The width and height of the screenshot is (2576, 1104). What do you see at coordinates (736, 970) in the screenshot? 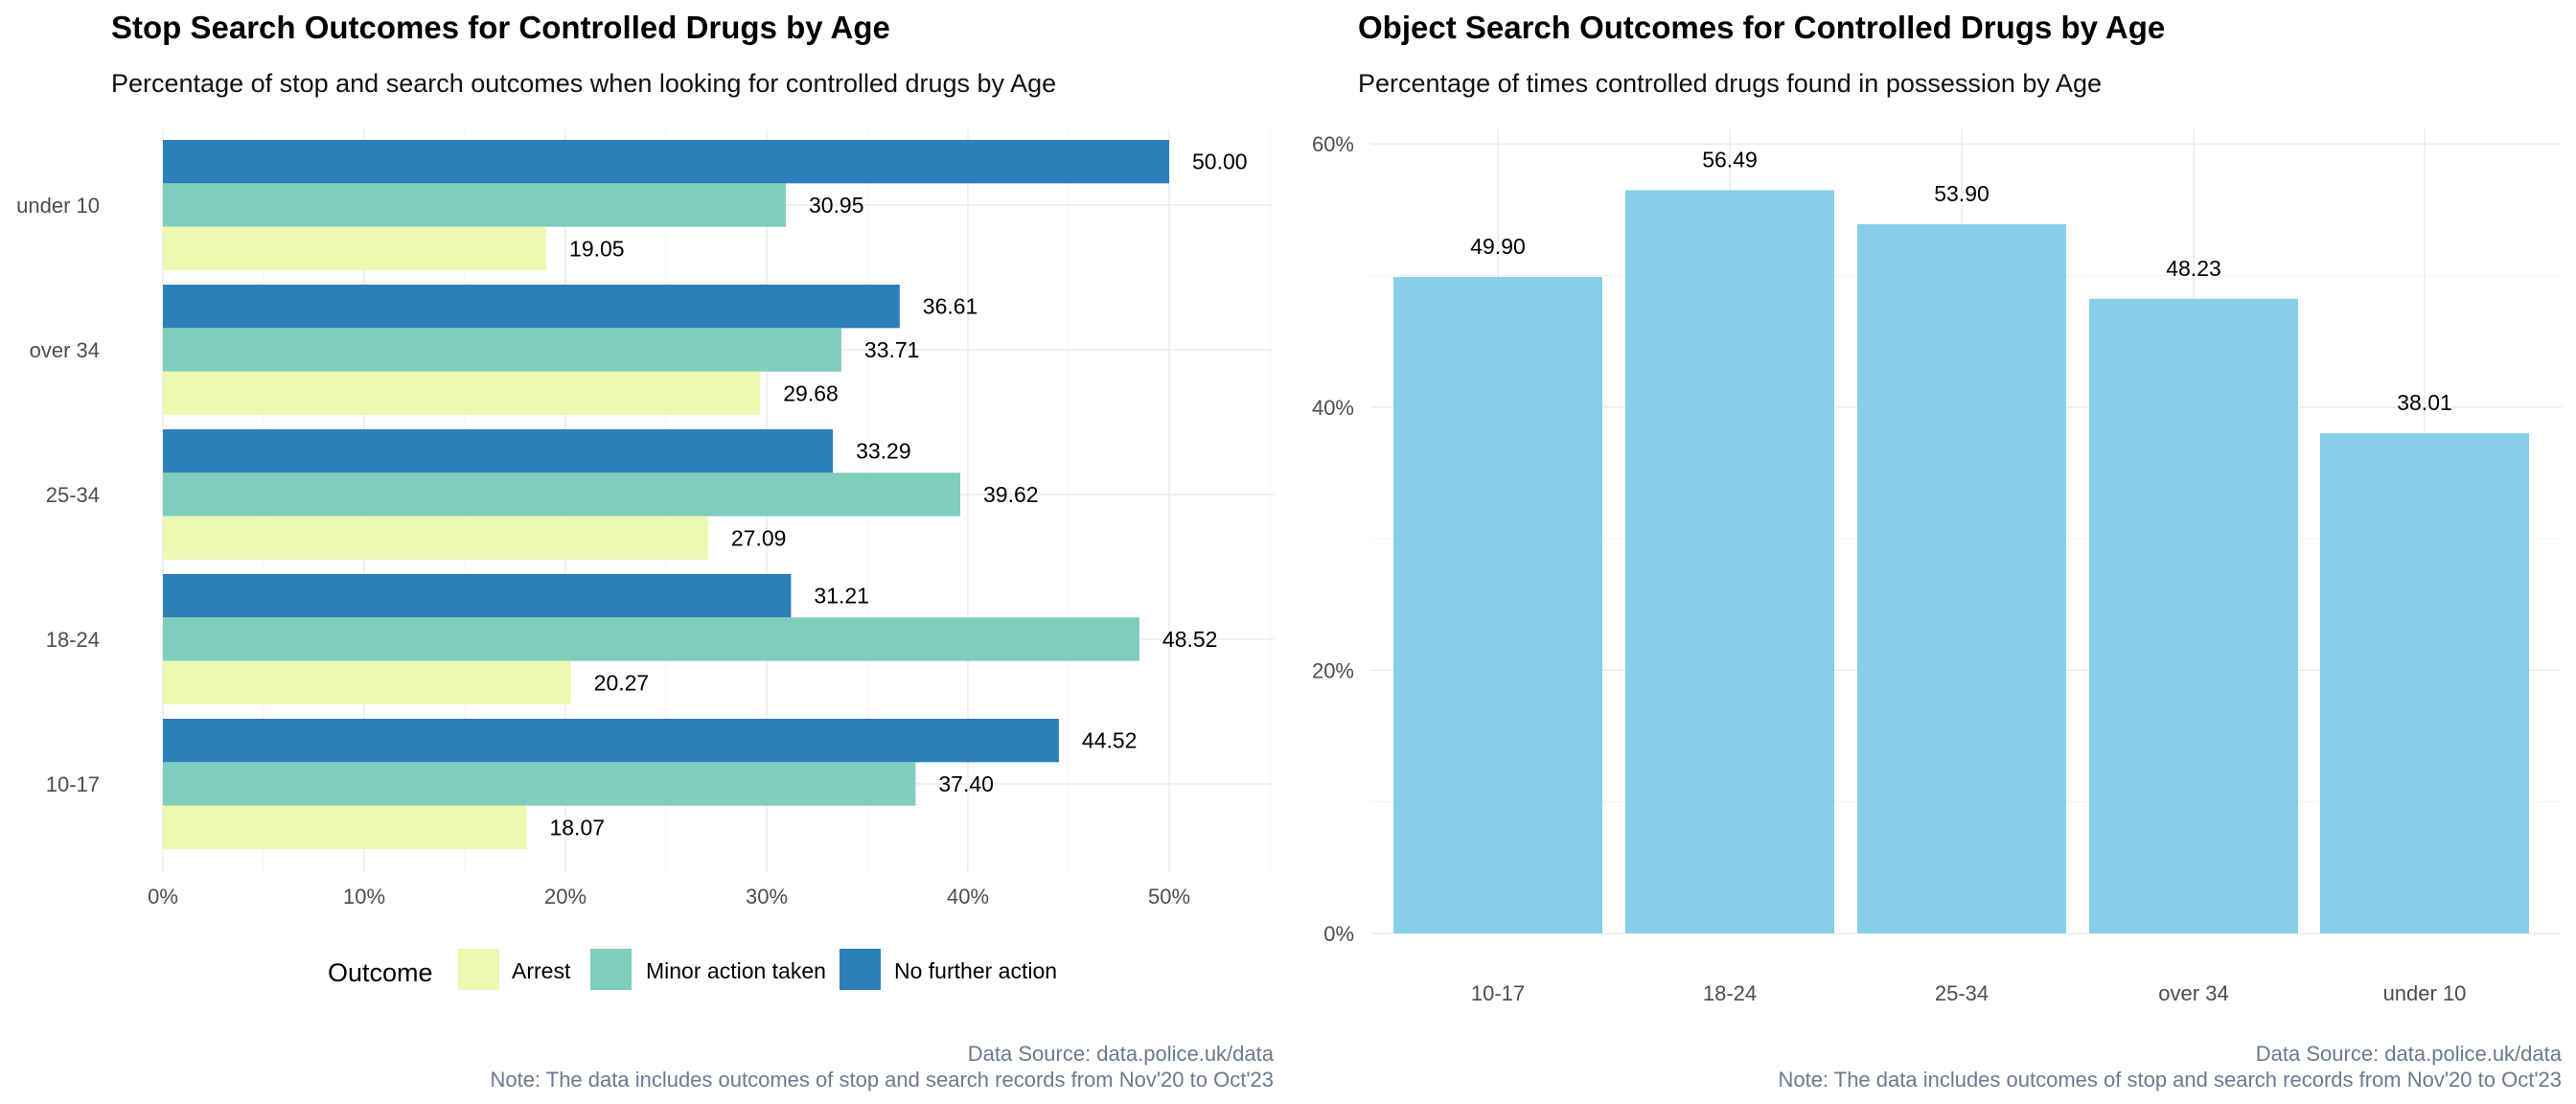
I see `legend-label-minor-action-taken: Minor action taken` at bounding box center [736, 970].